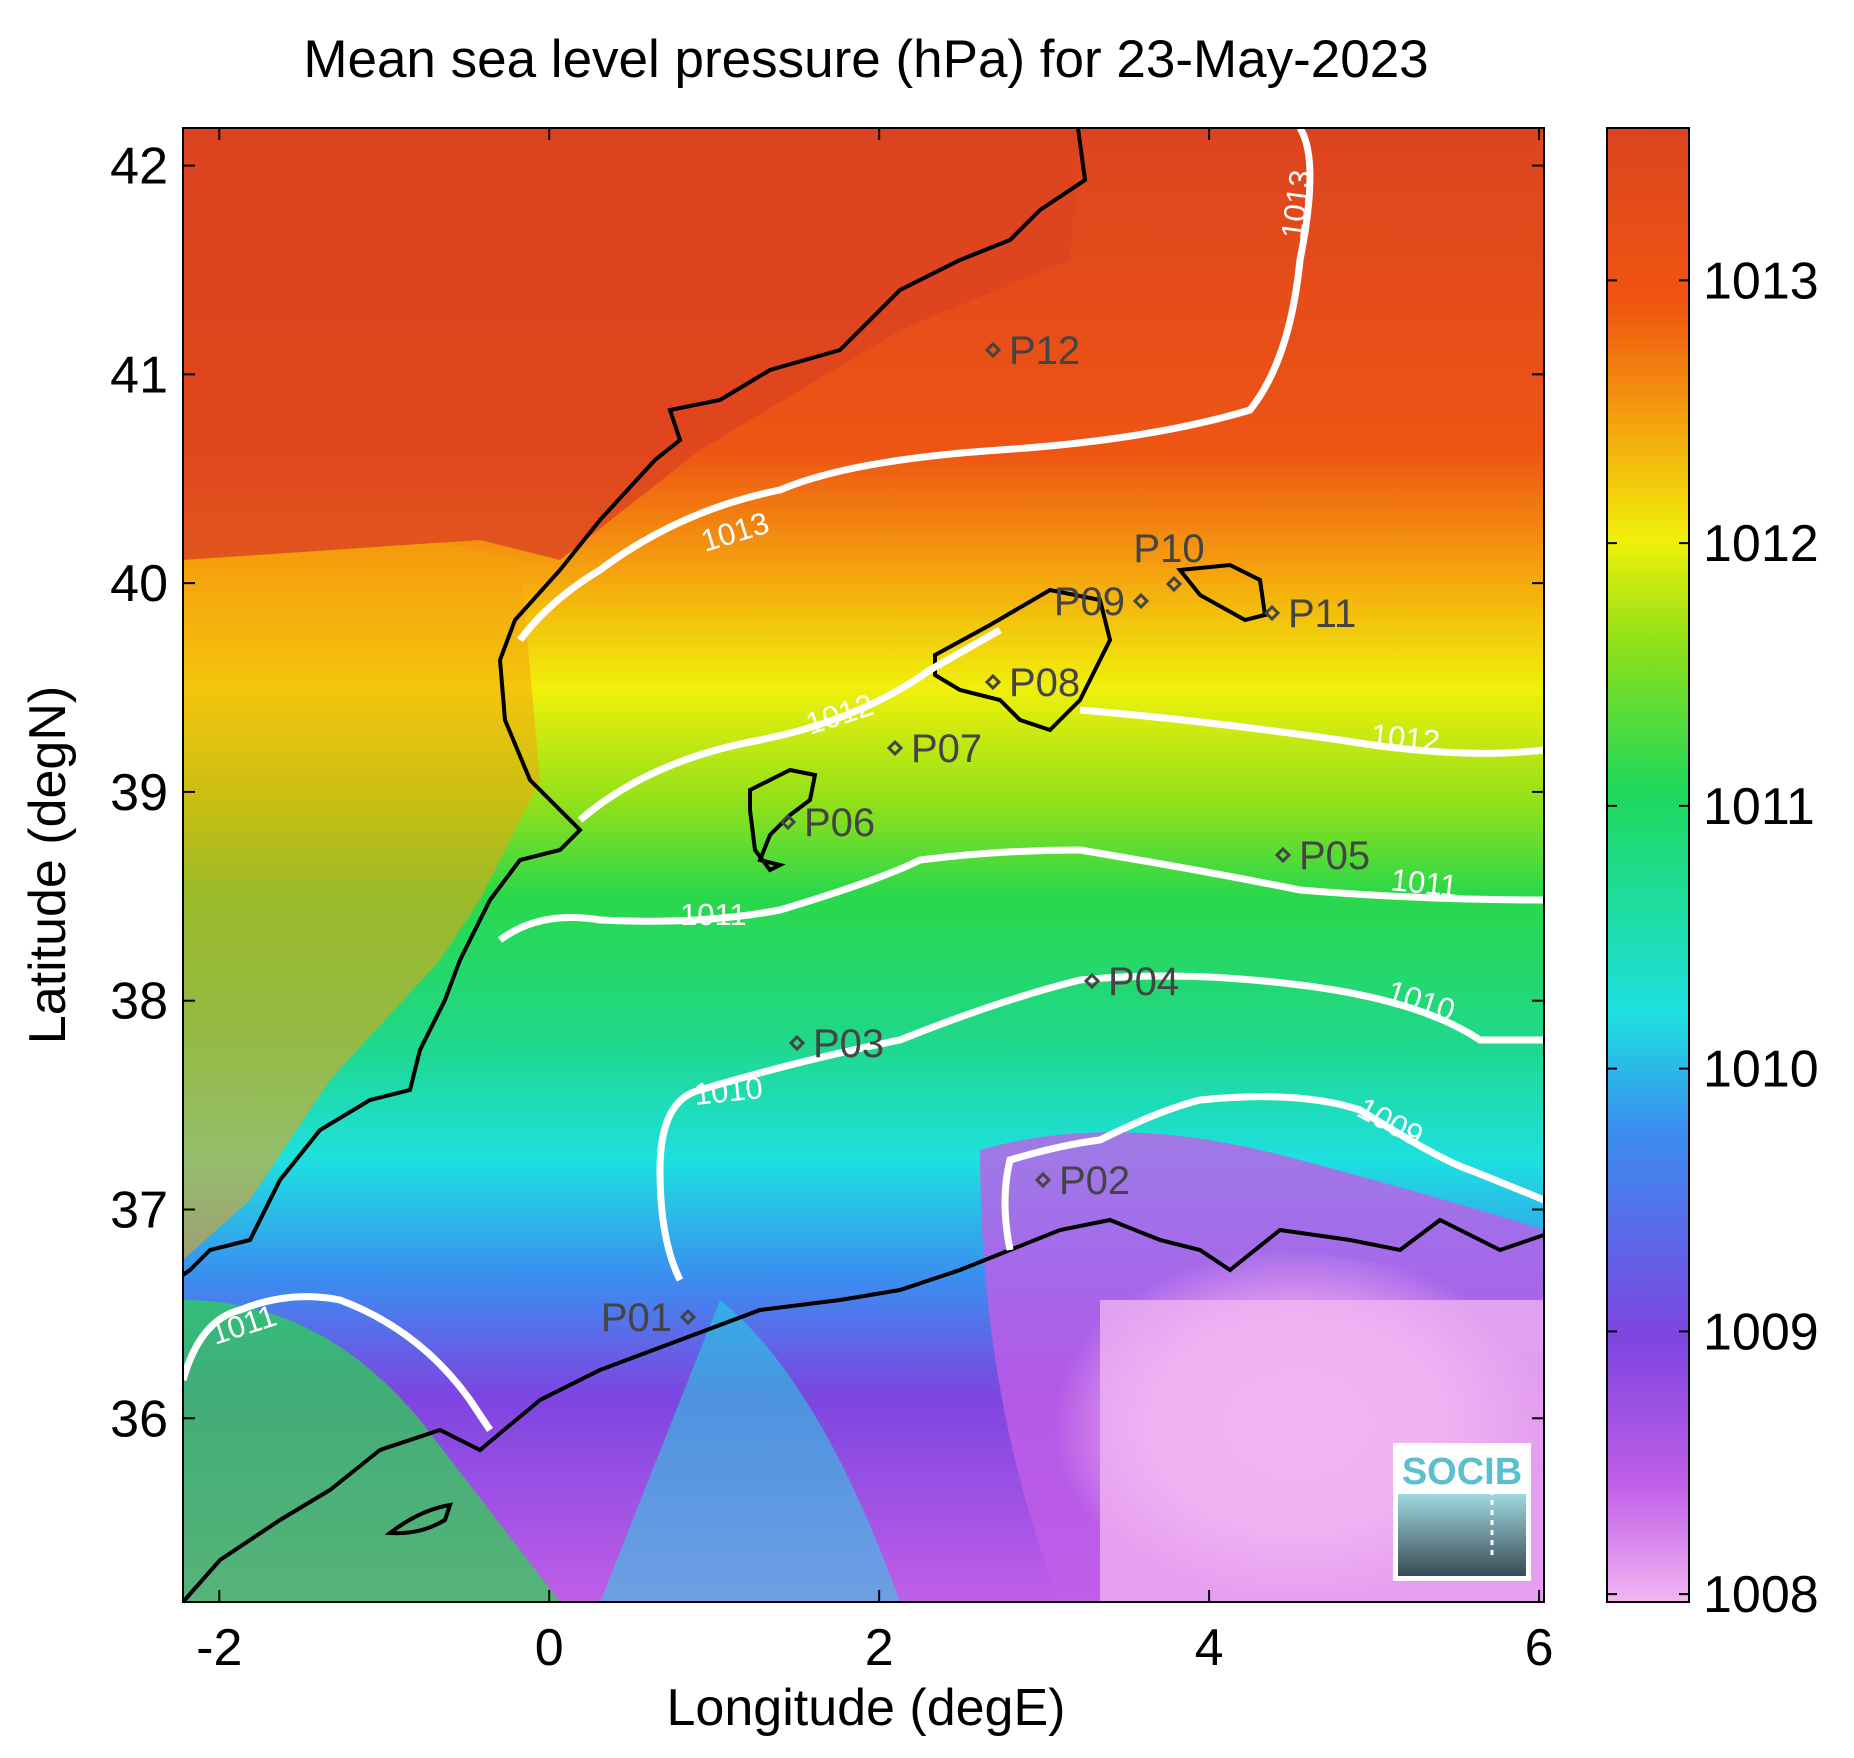 The height and width of the screenshot is (1758, 1854). Describe the element at coordinates (1168, 549) in the screenshot. I see `station-label: P10` at that location.